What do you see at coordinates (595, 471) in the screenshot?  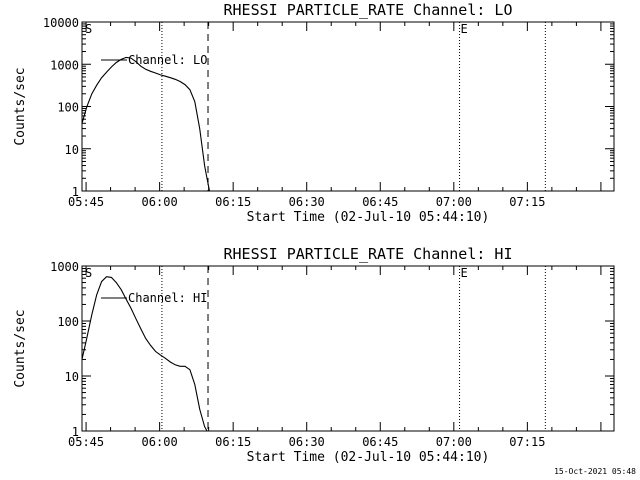 I see `generation-timestamp: 15-Oct-2021 05:48` at bounding box center [595, 471].